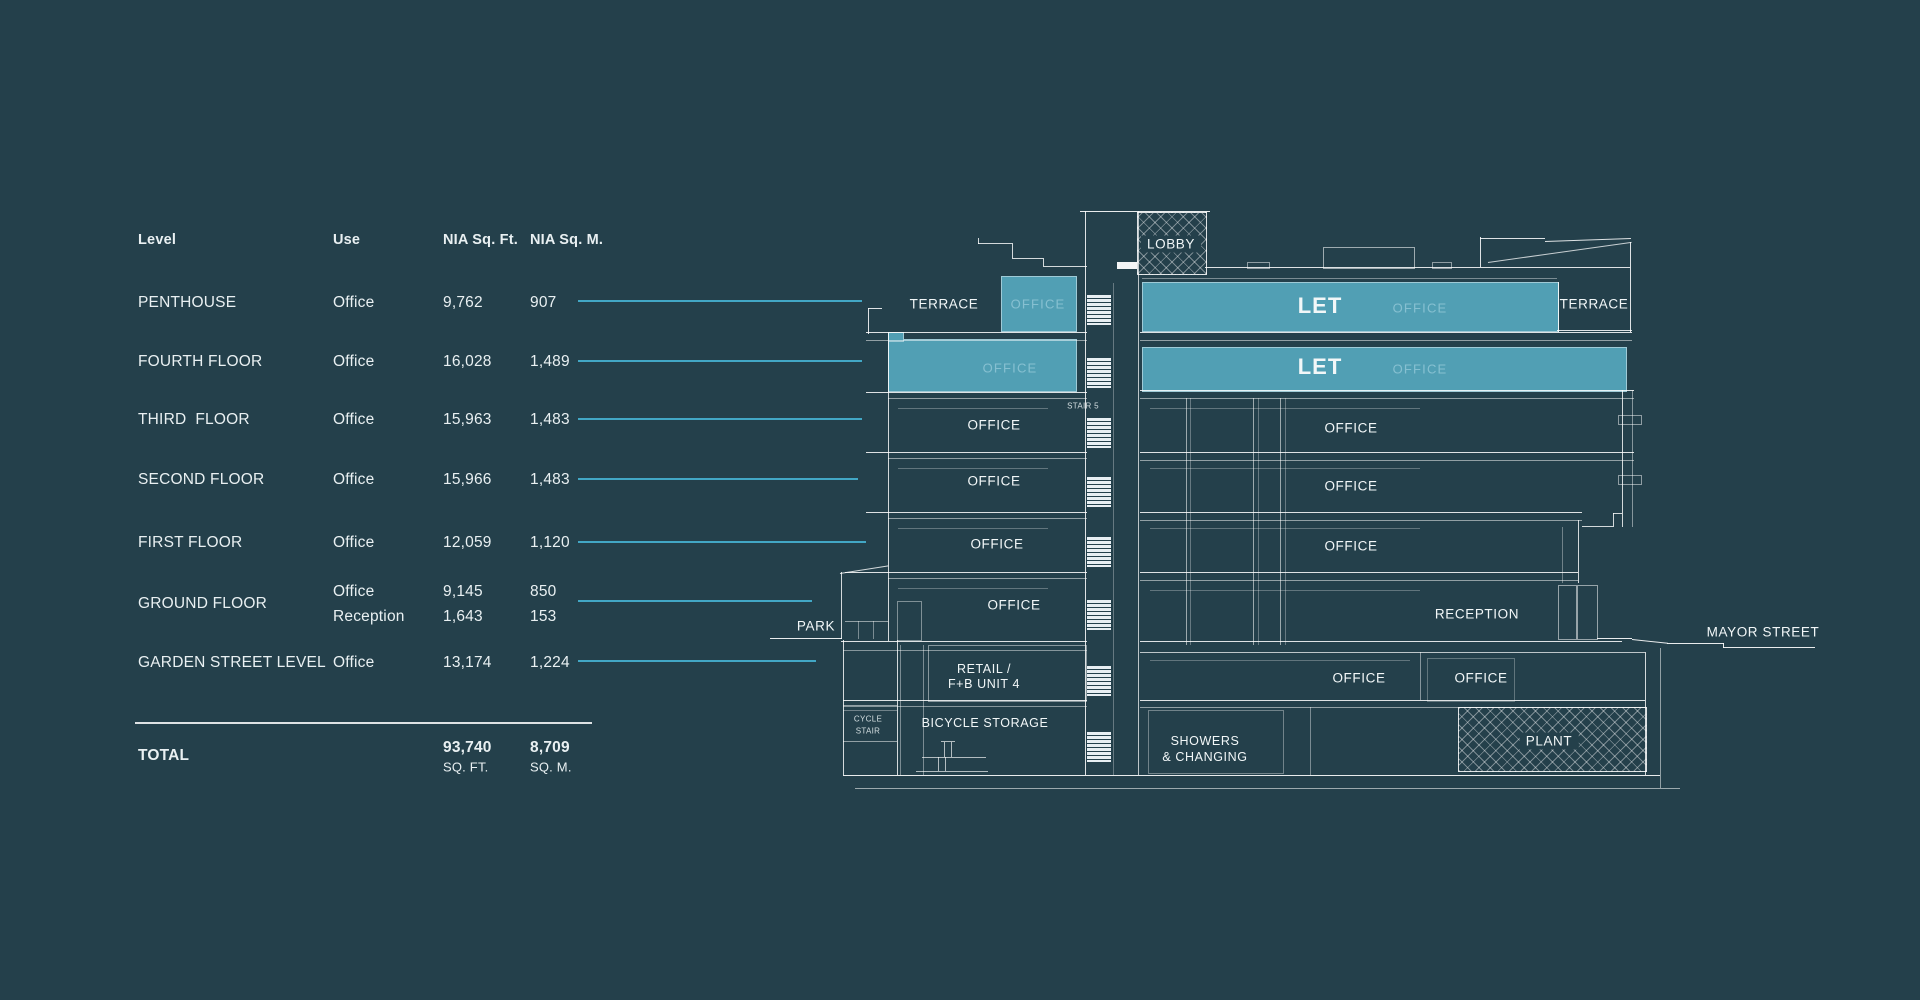 The image size is (1920, 1000). Describe the element at coordinates (994, 425) in the screenshot. I see `third-left-office-label: OFFICE` at that location.